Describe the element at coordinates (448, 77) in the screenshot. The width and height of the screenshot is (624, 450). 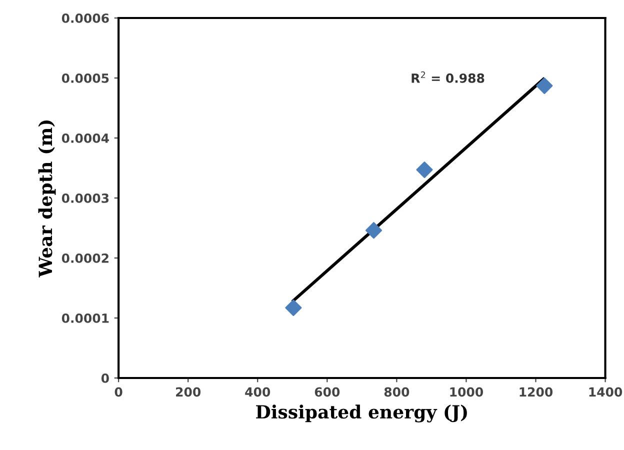
I see `annotation: R$^{2}$ = 0.988` at that location.